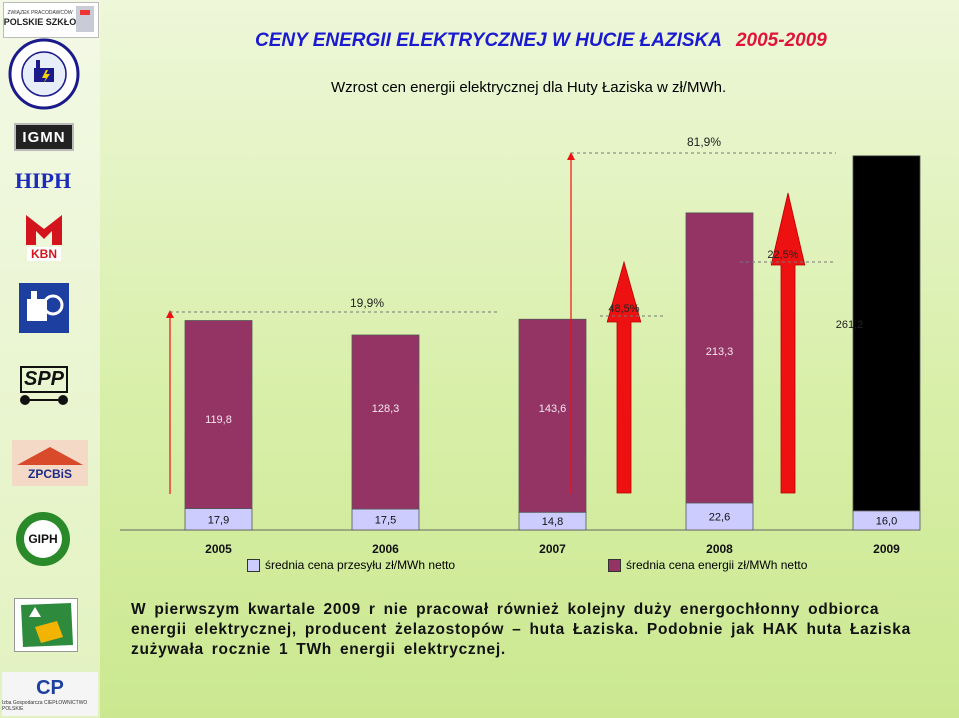 This screenshot has width=959, height=718. I want to click on legend-swatch-transmission, so click(253, 565).